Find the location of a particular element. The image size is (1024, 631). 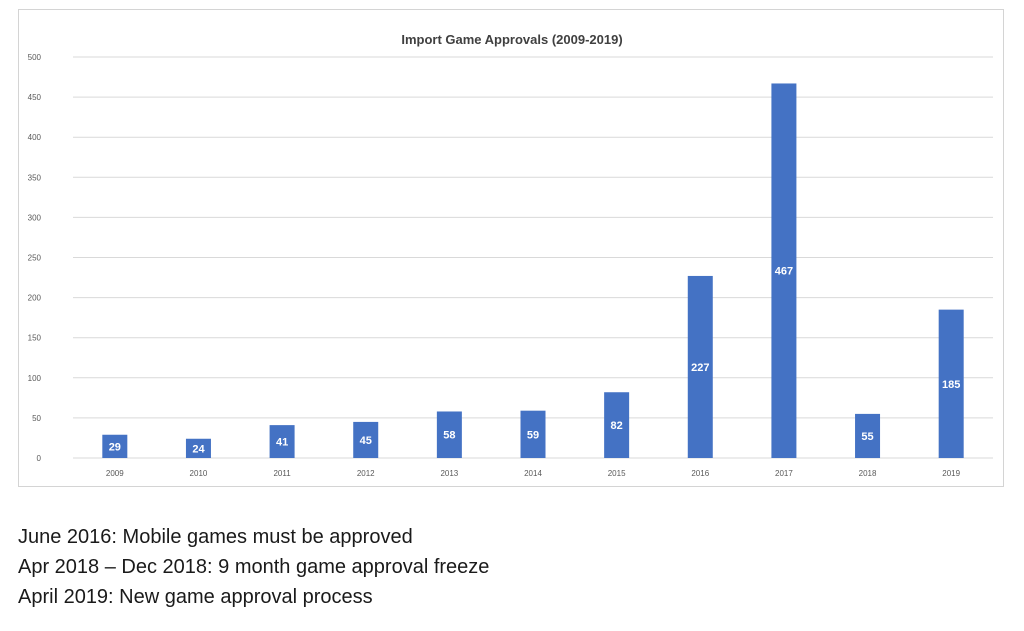

data-label: 45 is located at coordinates (366, 441).